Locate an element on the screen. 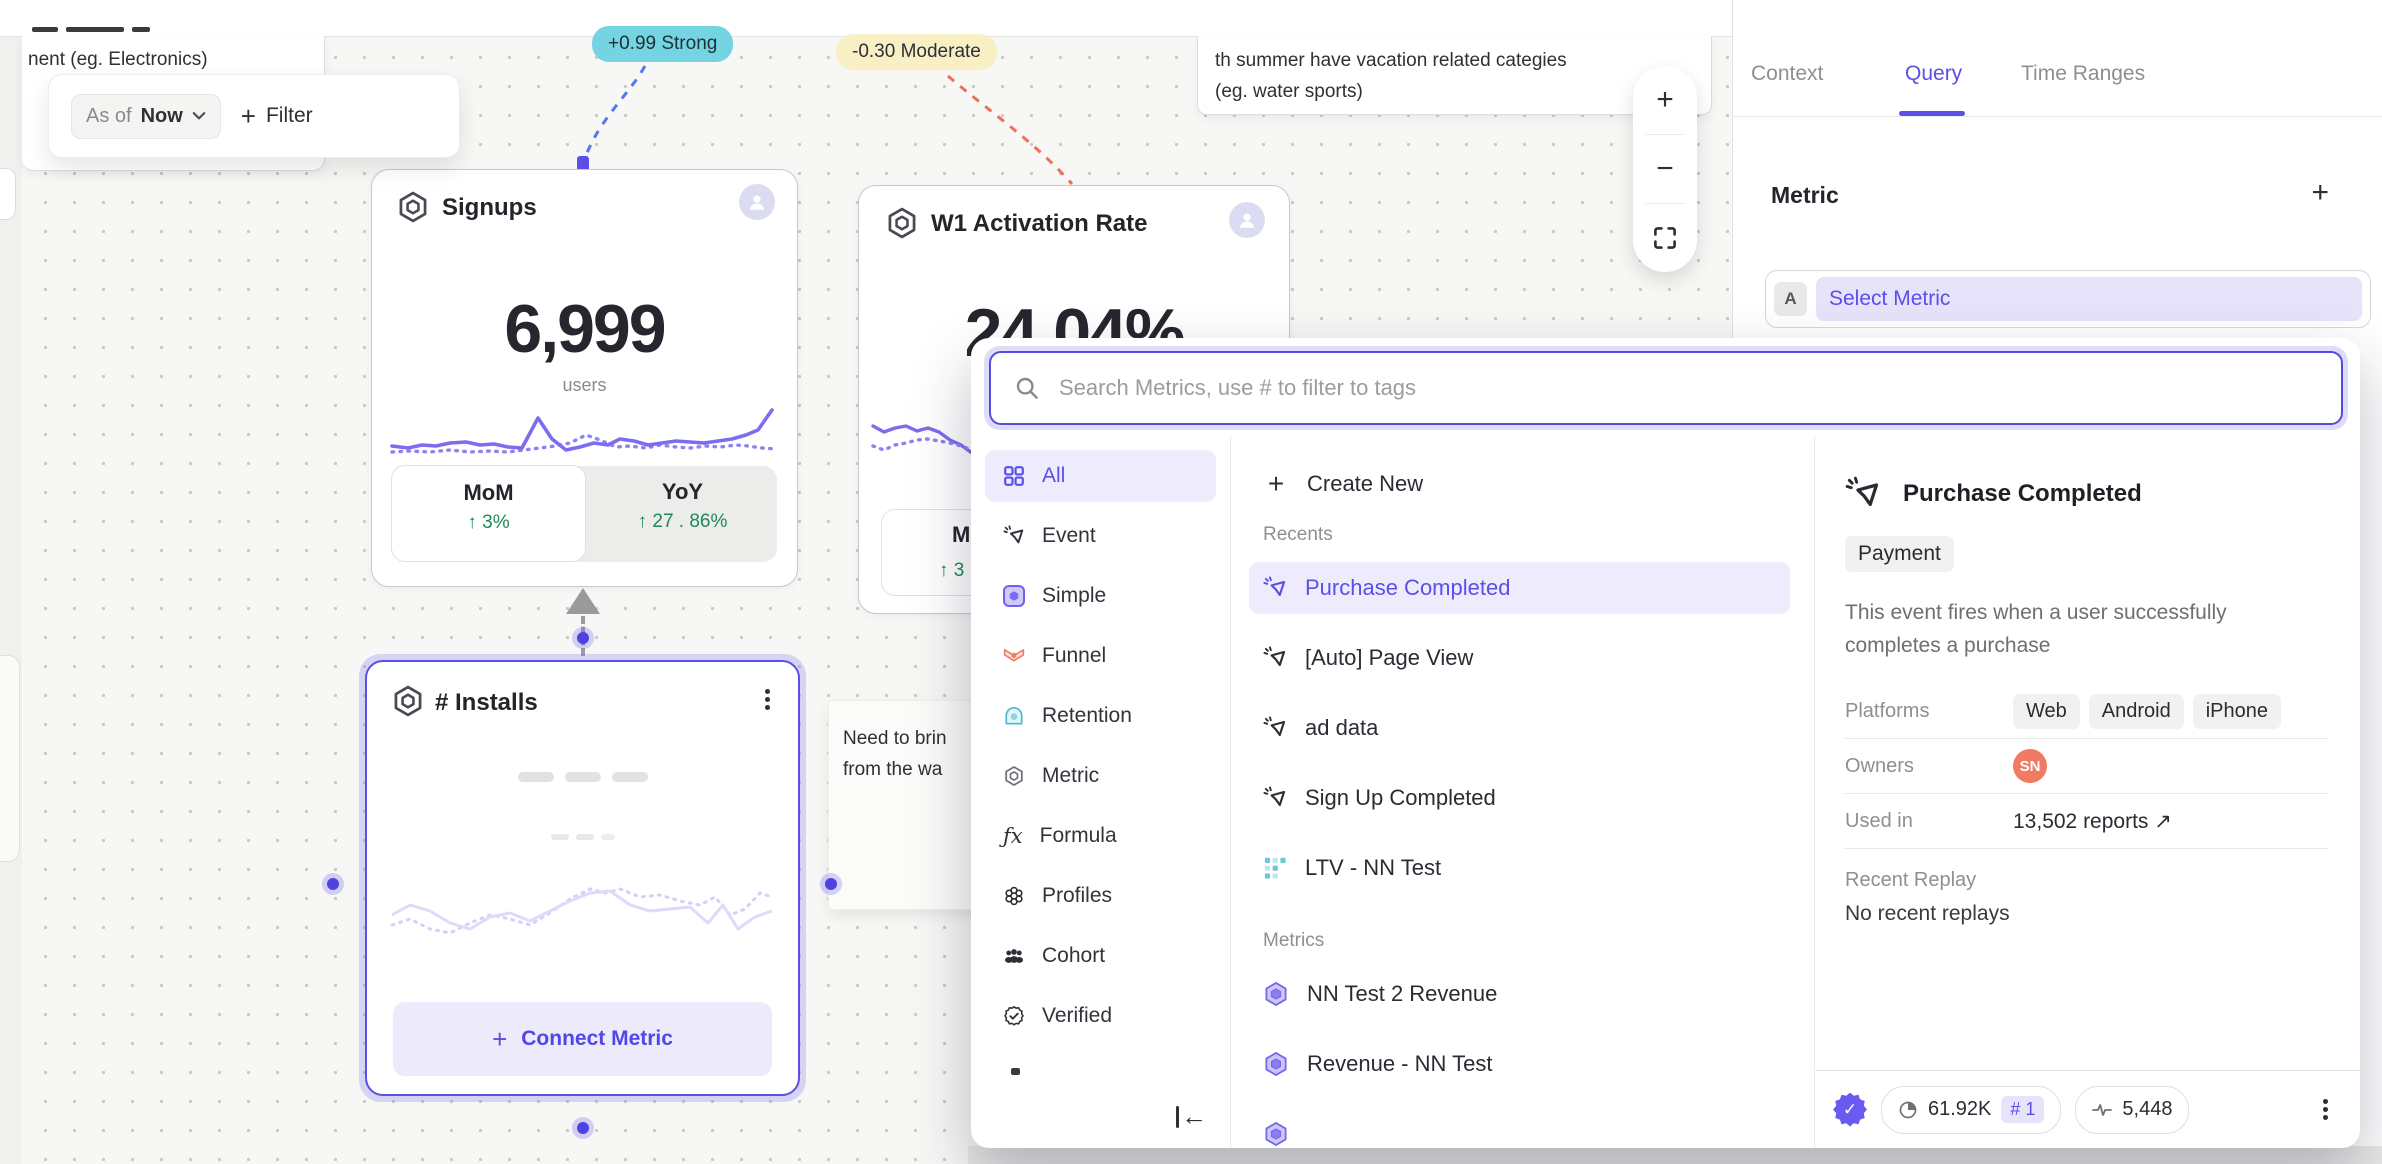 This screenshot has height=1164, width=2382. metric-footer-bar: ✓ 61.92K # 1 5,448 is located at coordinates (2087, 1109).